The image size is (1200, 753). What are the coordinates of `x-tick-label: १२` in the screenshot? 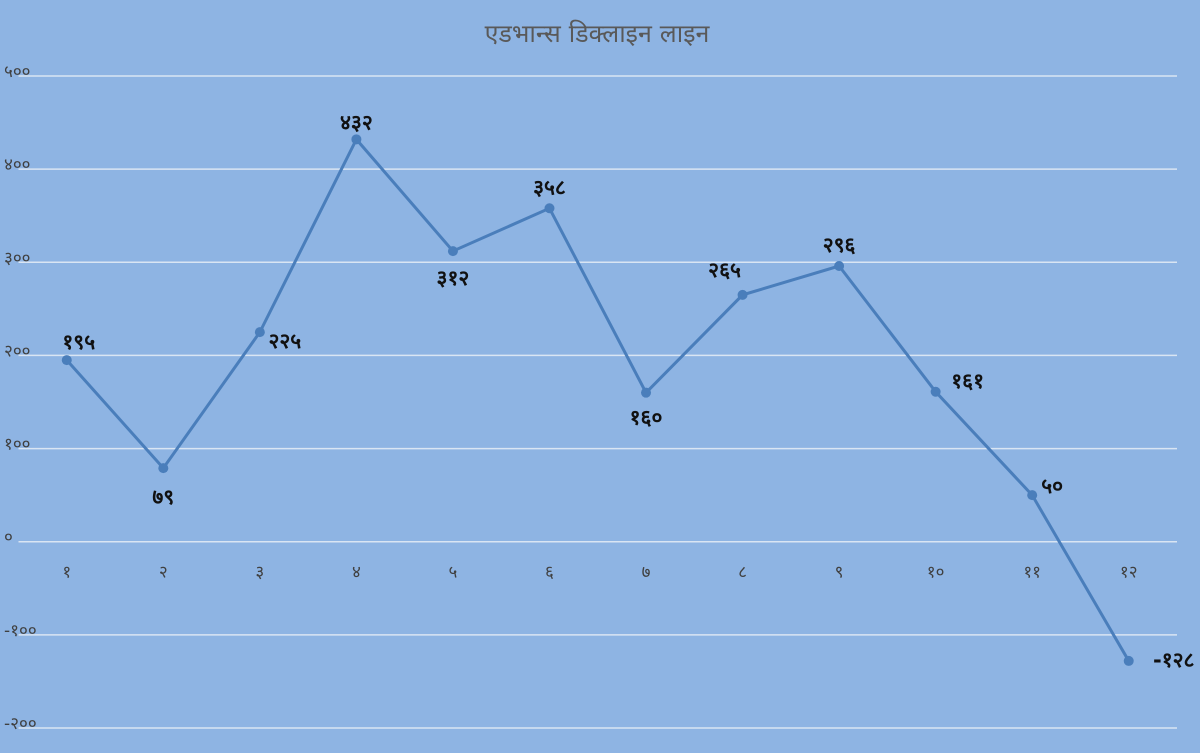 It's located at (1129, 573).